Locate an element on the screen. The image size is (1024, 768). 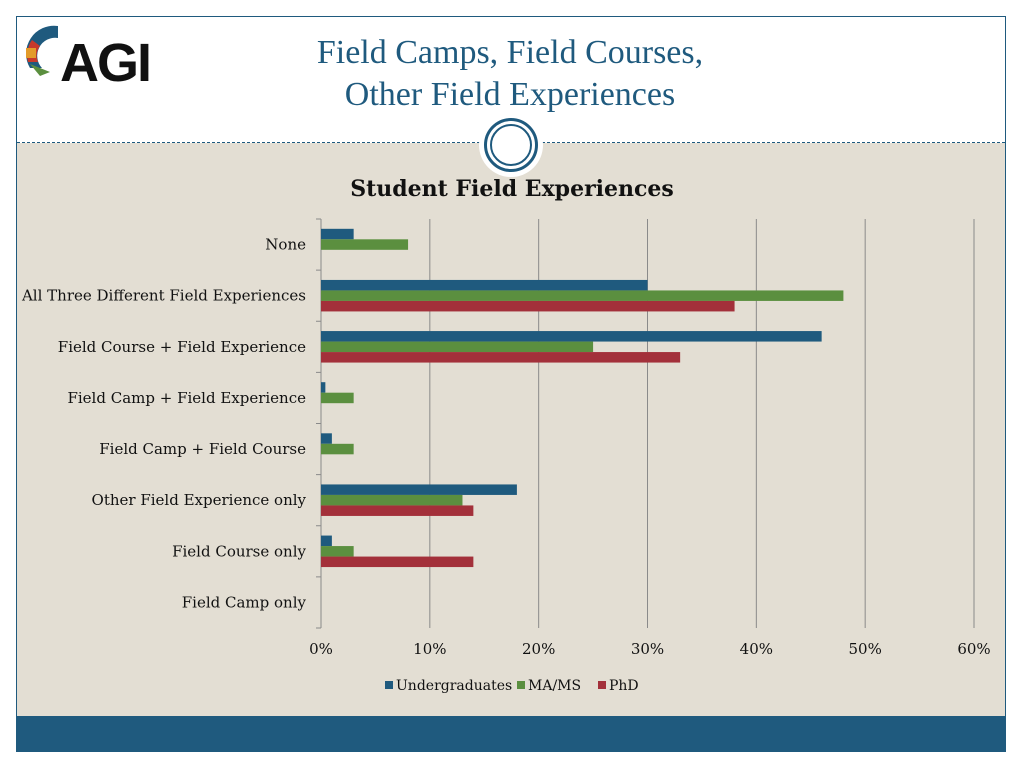
y-tick-label: Field Camp + Field Experience is located at coordinates (186, 398).